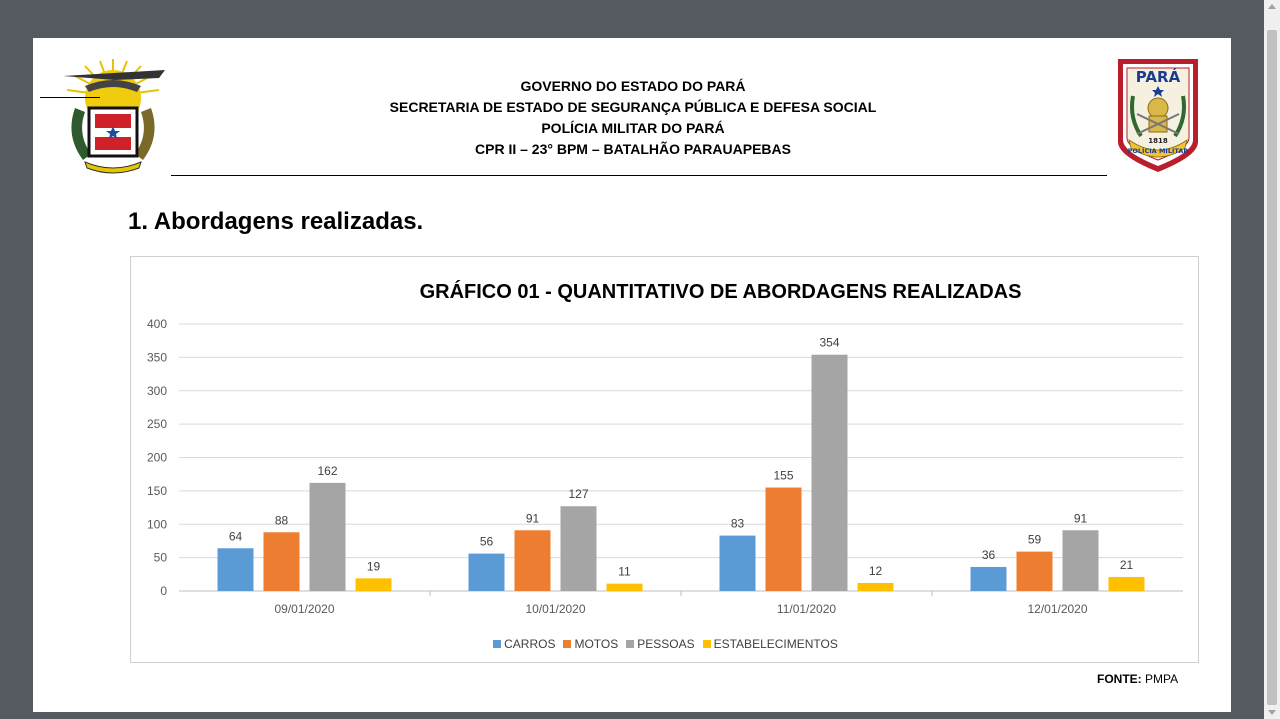  What do you see at coordinates (114, 116) in the screenshot?
I see `para-state-coat-of-arms-logo` at bounding box center [114, 116].